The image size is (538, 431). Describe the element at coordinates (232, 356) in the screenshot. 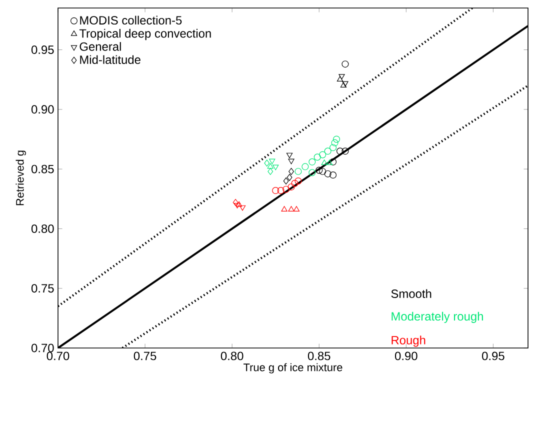

I see `x-tick-label: 0.80` at that location.